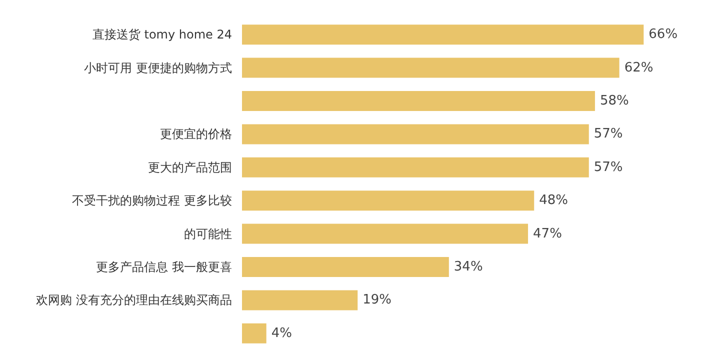 The height and width of the screenshot is (364, 720). What do you see at coordinates (377, 300) in the screenshot?
I see `data-label: 19%` at bounding box center [377, 300].